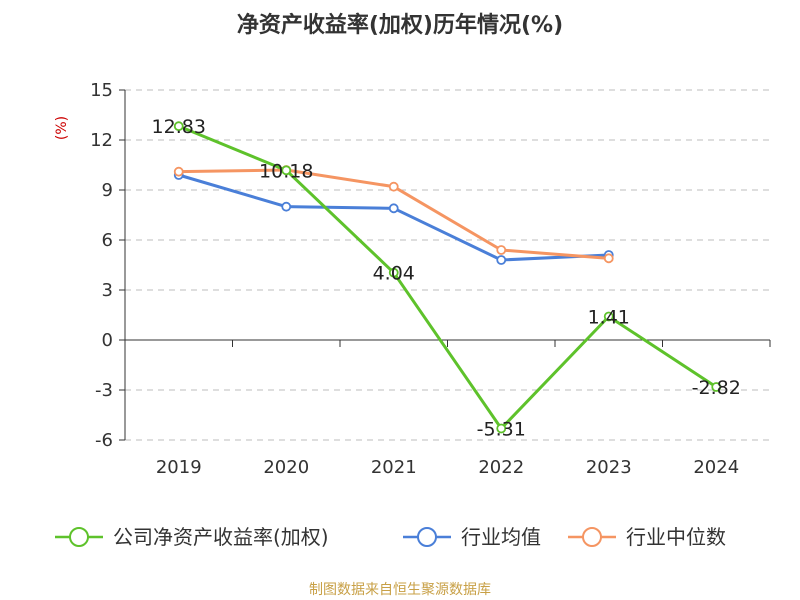  What do you see at coordinates (101, 140) in the screenshot?
I see `y-tick-label: 12` at bounding box center [101, 140].